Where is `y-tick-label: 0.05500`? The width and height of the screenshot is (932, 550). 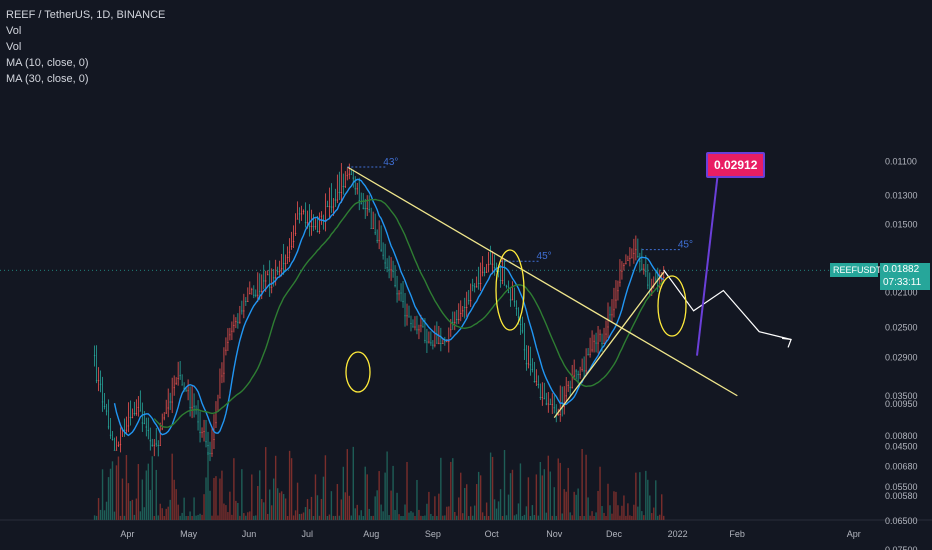
y-tick-label: 0.05500 is located at coordinates (901, 487).